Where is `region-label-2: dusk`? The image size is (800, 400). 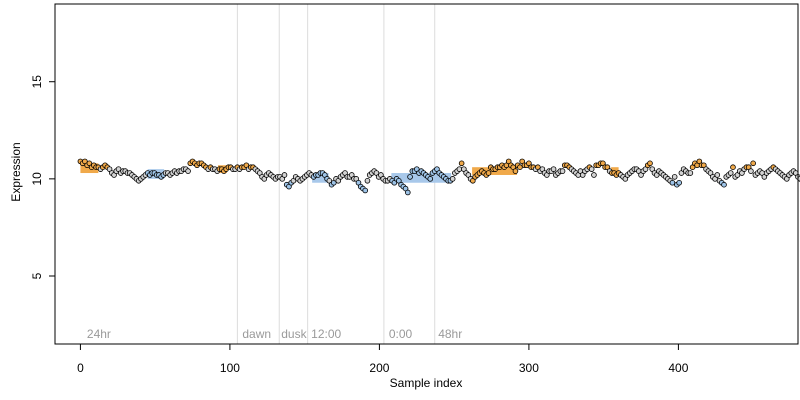 region-label-2: dusk is located at coordinates (294, 334).